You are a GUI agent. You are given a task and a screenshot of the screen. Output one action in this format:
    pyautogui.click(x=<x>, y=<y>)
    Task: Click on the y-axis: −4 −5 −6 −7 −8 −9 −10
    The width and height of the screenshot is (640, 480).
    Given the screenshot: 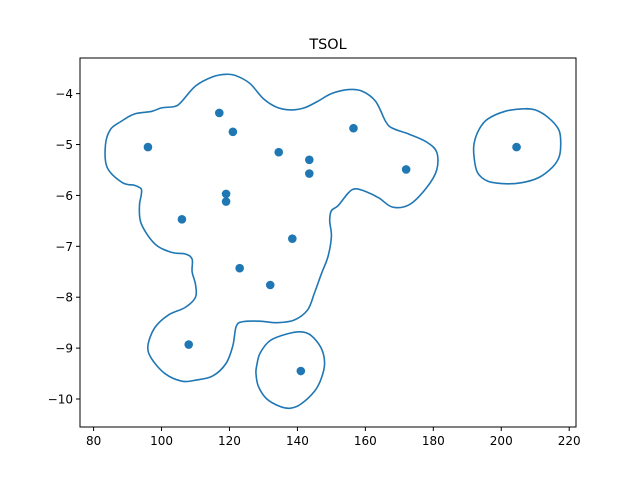 What is the action you would take?
    pyautogui.click(x=64, y=247)
    